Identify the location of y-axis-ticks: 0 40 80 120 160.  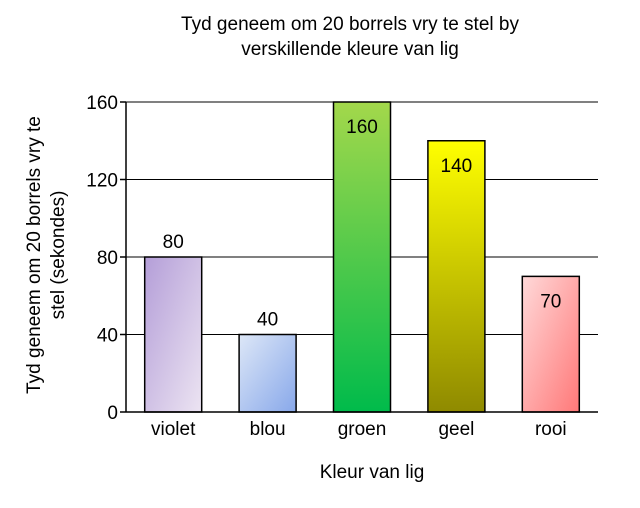
(106, 258).